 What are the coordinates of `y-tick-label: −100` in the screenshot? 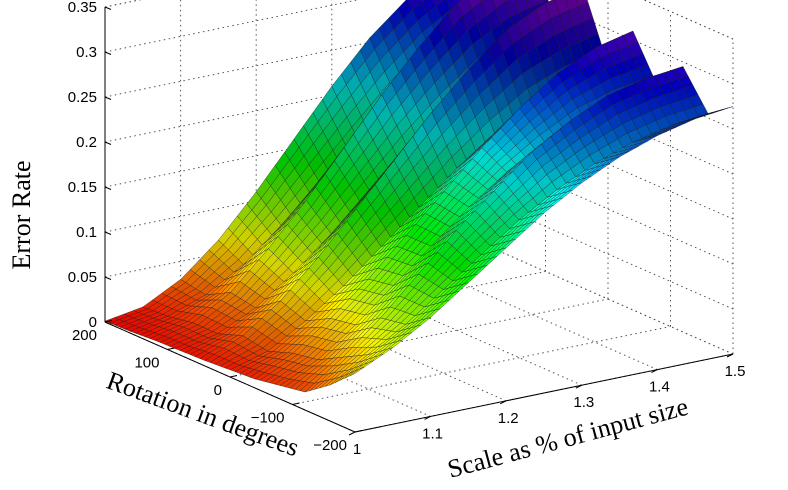 It's located at (268, 418).